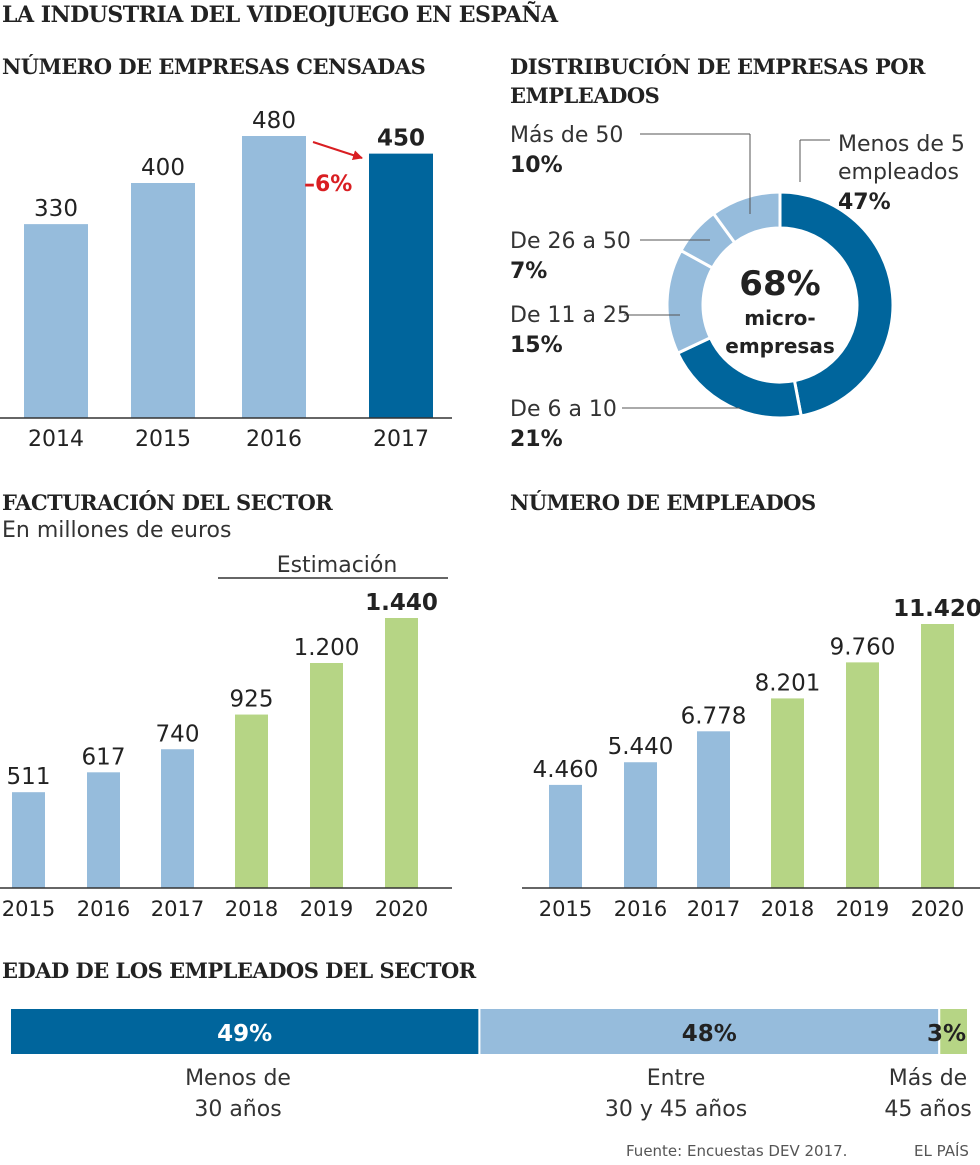 This screenshot has width=980, height=1165. I want to click on main-title: LA INDUSTRIA DEL VIDEOJUEGO EN ESPAÑA, so click(280, 15).